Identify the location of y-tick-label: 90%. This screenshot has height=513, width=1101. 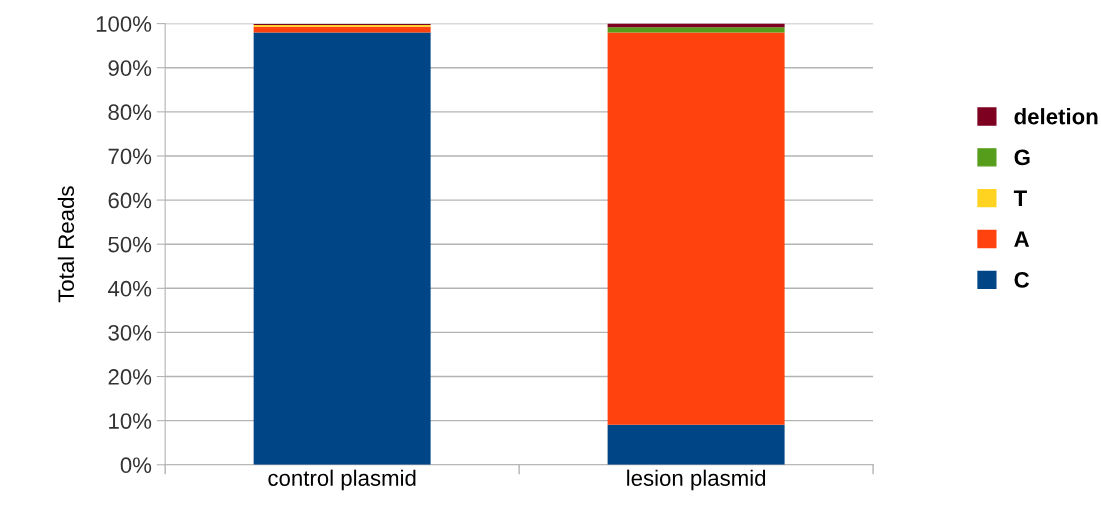
(130, 68).